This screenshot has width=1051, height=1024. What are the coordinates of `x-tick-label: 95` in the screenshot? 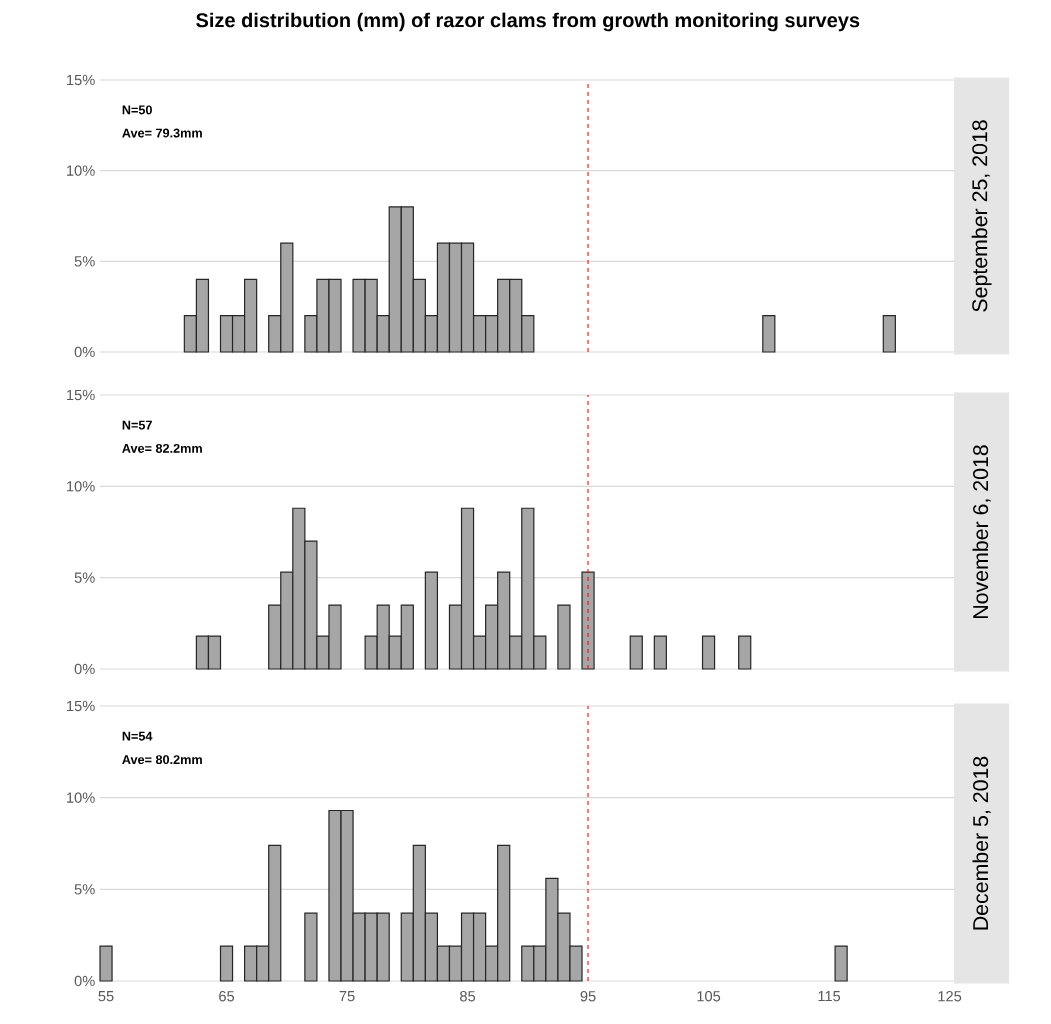 It's located at (588, 996).